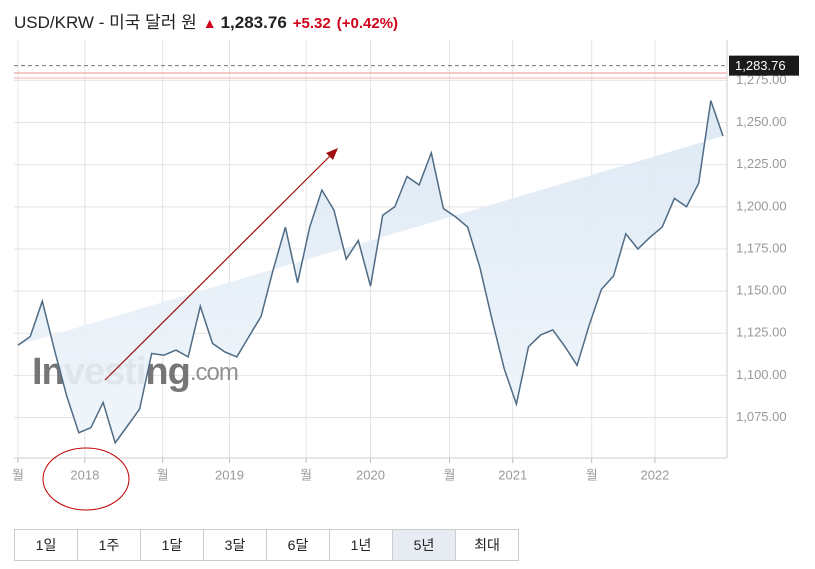 This screenshot has height=569, width=815. I want to click on last-price-box, so click(764, 65).